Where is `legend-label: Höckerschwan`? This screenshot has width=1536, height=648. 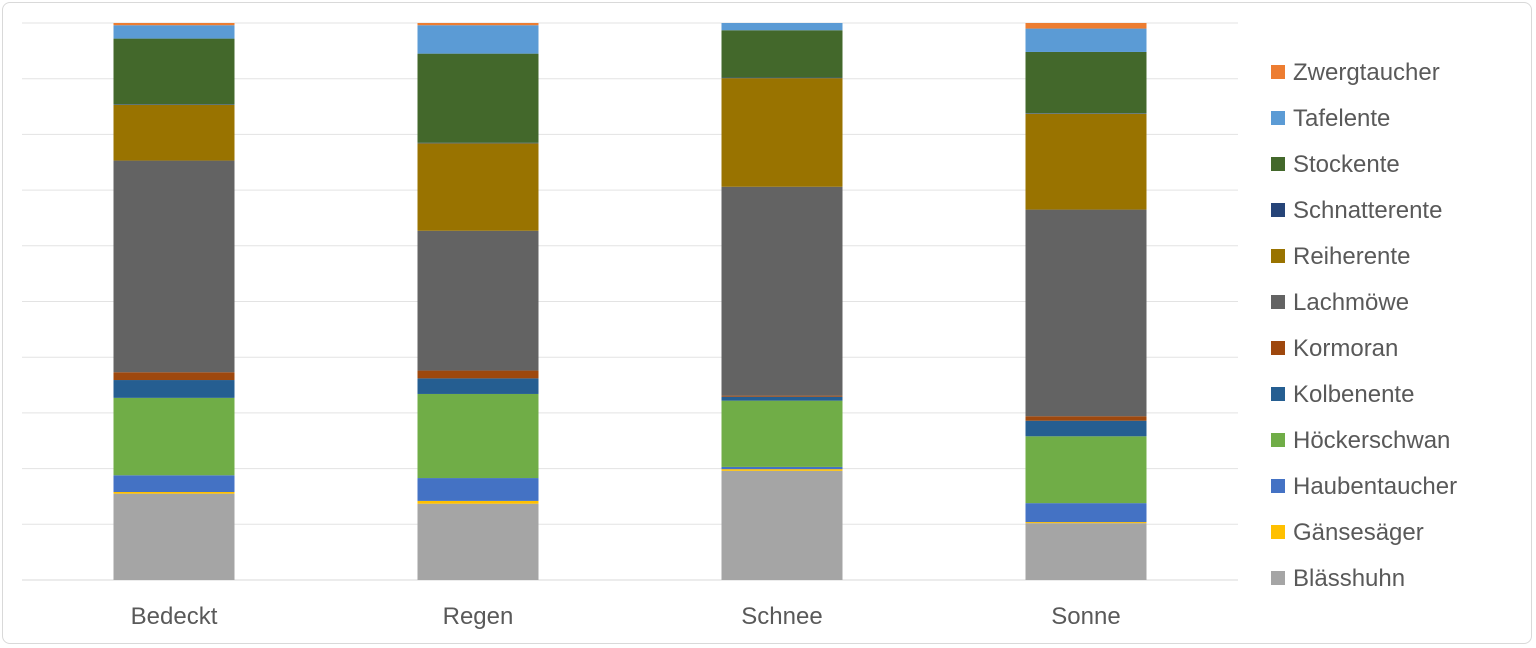 legend-label: Höckerschwan is located at coordinates (1371, 440).